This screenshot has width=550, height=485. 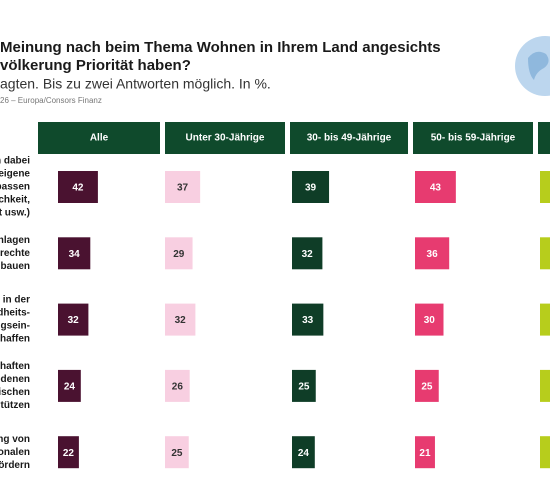 I want to click on value-label: 29, so click(x=179, y=254).